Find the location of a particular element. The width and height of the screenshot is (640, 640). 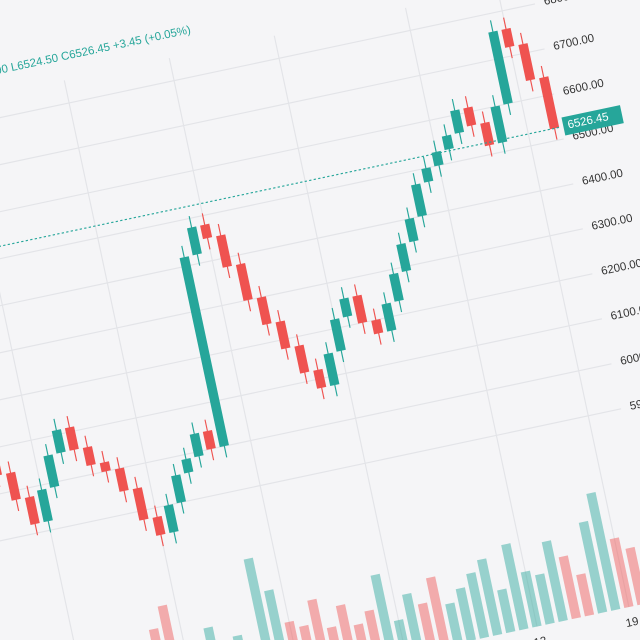

y-tick-label: 5900.00 is located at coordinates (634, 402).